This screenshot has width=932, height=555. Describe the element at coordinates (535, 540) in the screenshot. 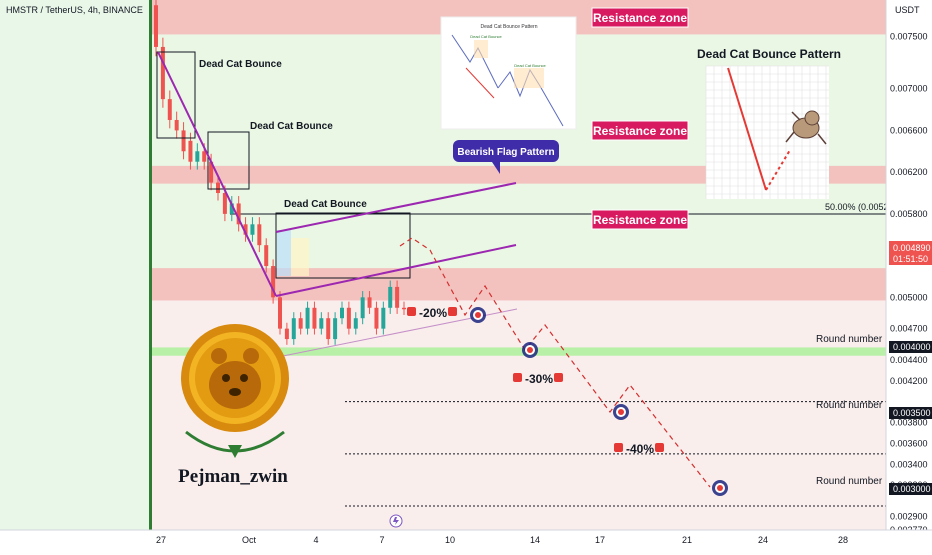

I see `time-tick-label: 14` at that location.